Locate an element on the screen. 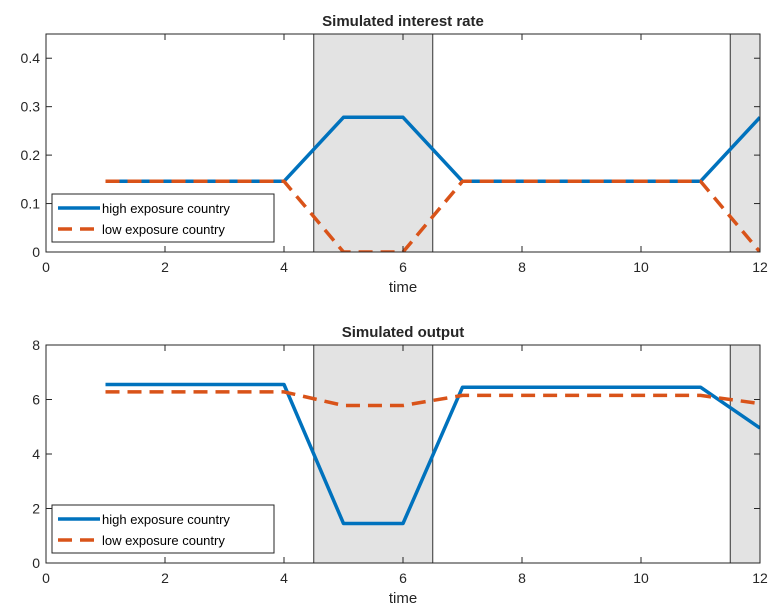 Image resolution: width=771 pixels, height=615 pixels. rate-x-tick-label: 10 is located at coordinates (641, 267).